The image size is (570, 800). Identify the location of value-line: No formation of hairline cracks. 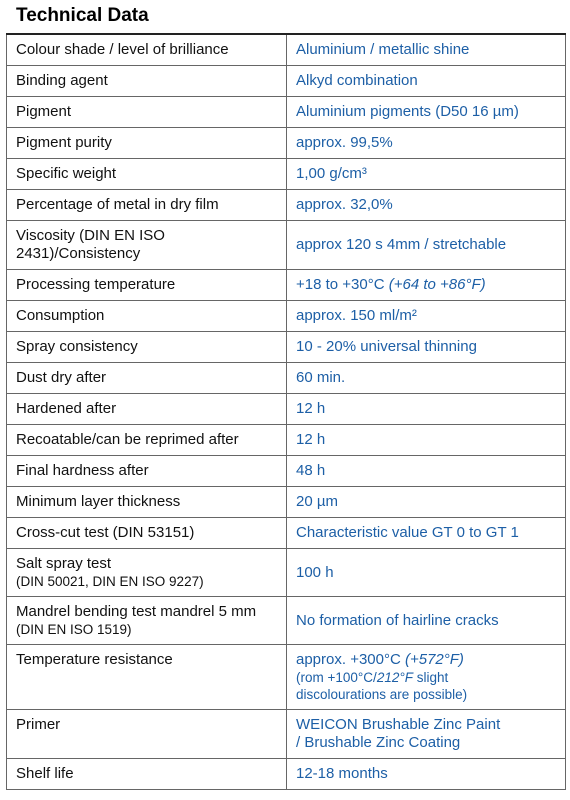
(426, 621).